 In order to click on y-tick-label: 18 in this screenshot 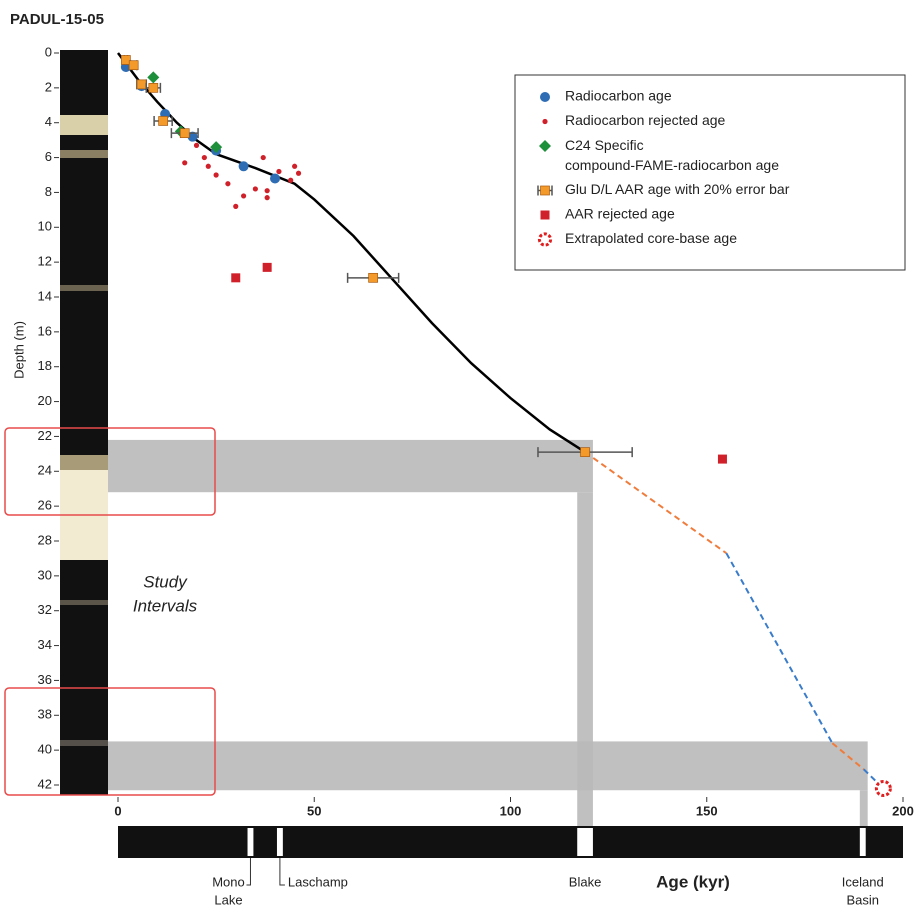, I will do `click(45, 365)`.